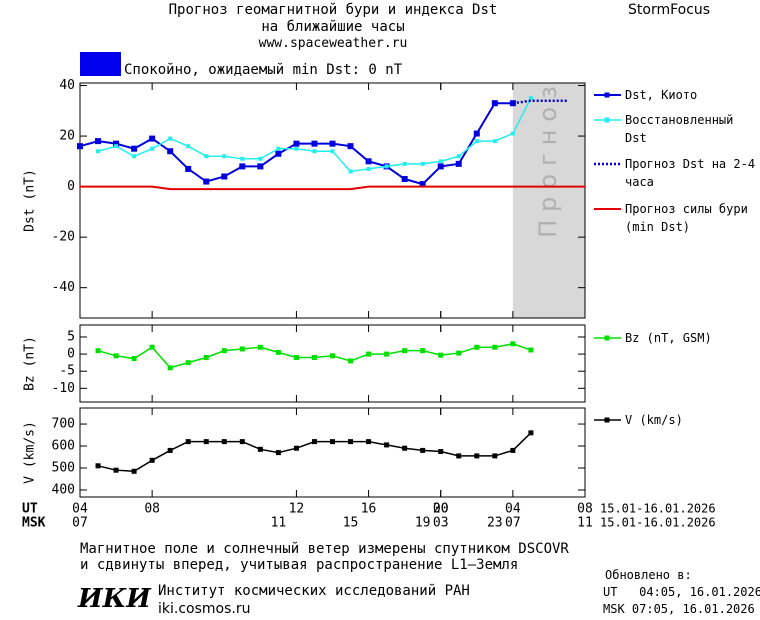 The height and width of the screenshot is (620, 760). Describe the element at coordinates (67, 85) in the screenshot. I see `y-tick-label: 40` at that location.